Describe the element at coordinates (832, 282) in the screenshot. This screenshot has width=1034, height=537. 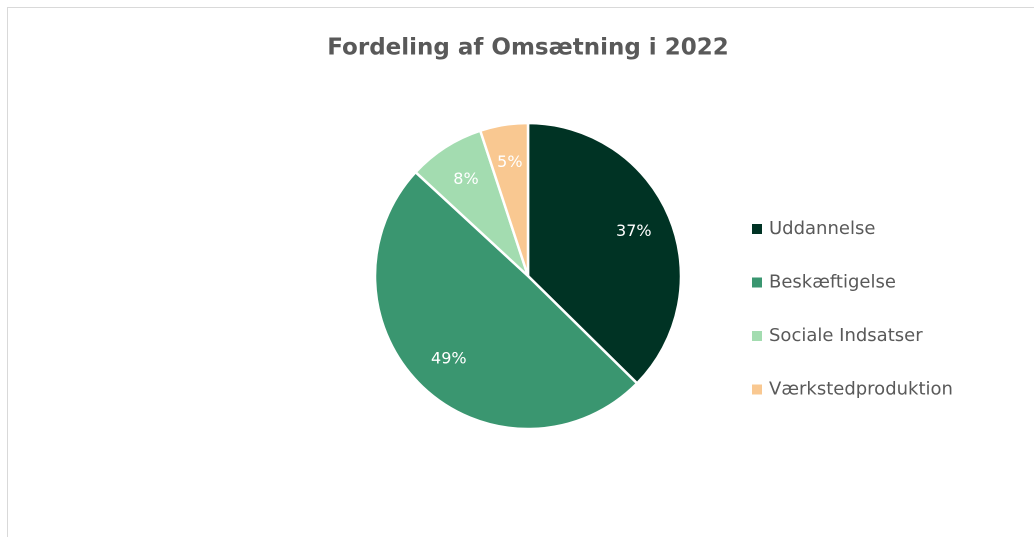
I see `legend-label: Beskæftigelse` at that location.